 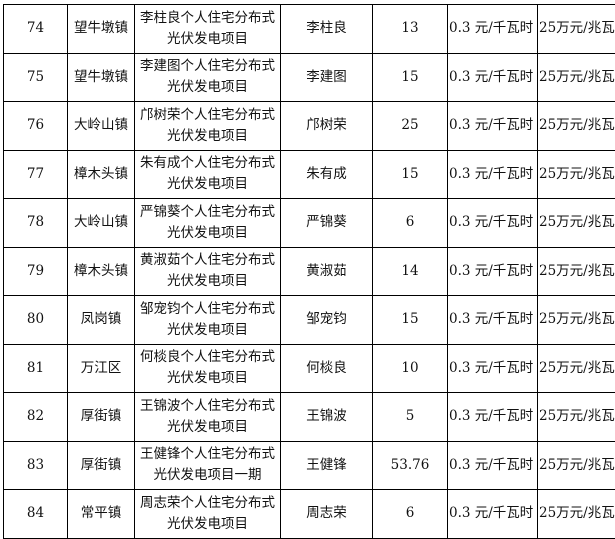 I want to click on town-cell: 凤岗镇, so click(x=101, y=320).